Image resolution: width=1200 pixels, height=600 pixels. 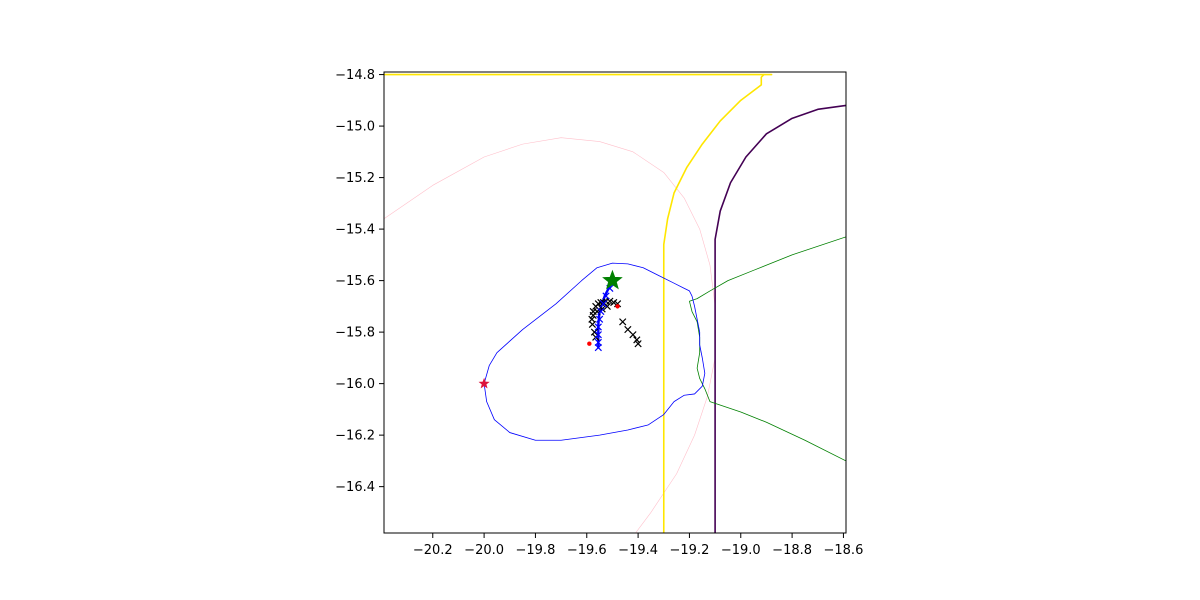 What do you see at coordinates (355, 178) in the screenshot?
I see `y-tick-label: −15.2` at bounding box center [355, 178].